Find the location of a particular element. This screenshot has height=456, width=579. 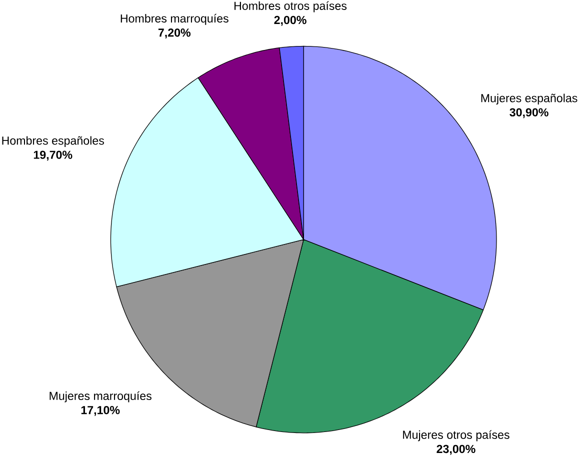

data-label: 23,00% is located at coordinates (456, 449).